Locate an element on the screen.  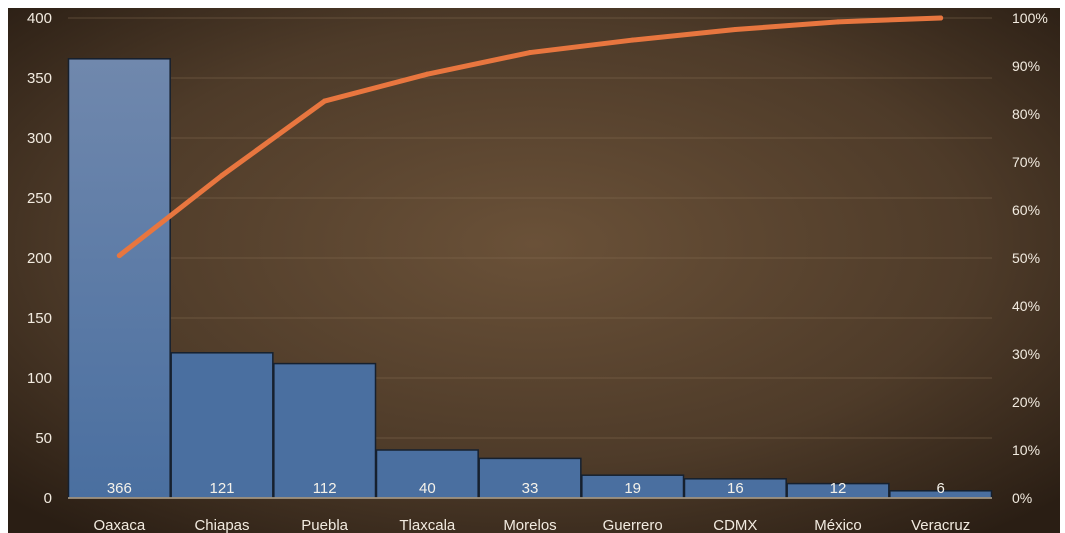
y2-tick-label: 20% is located at coordinates (1026, 402).